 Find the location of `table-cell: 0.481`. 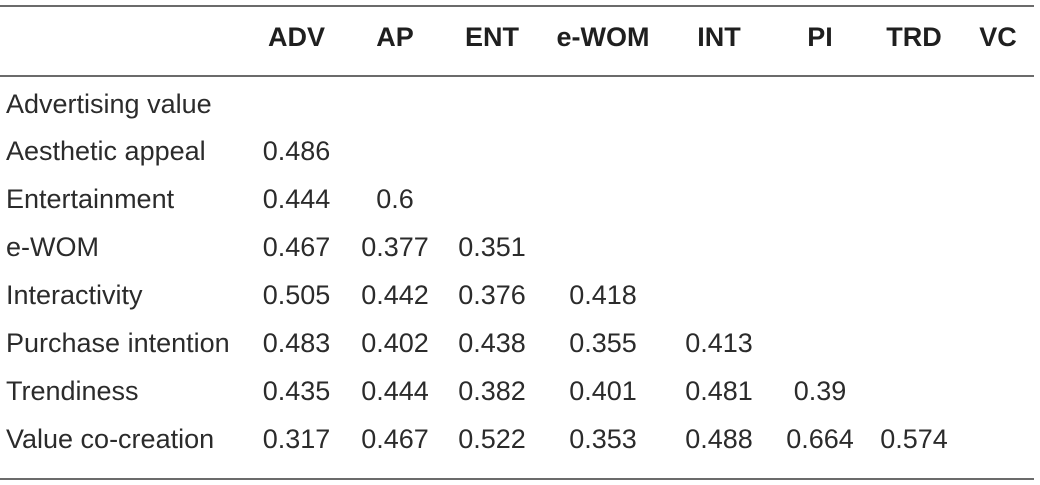

table-cell: 0.481 is located at coordinates (719, 390).